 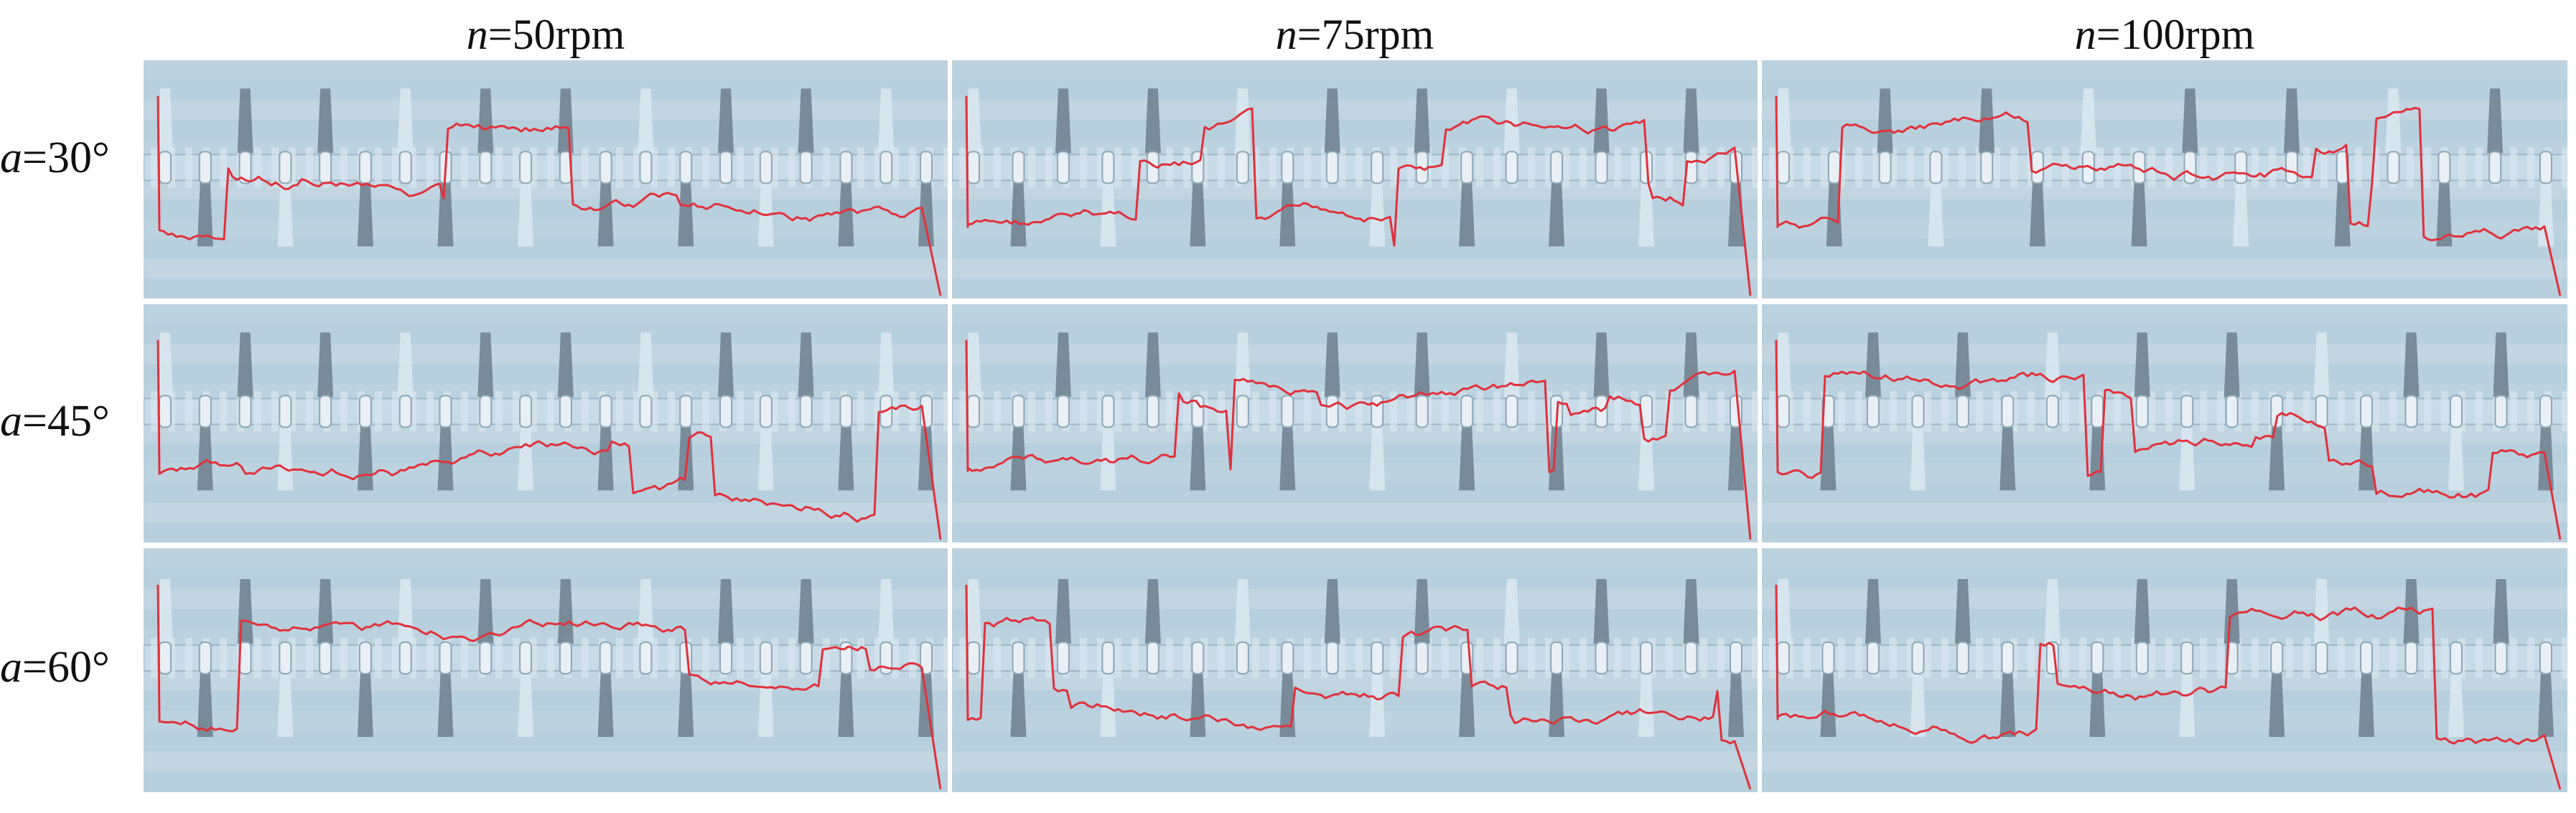 What do you see at coordinates (546, 423) in the screenshot?
I see `panel-a45-n50` at bounding box center [546, 423].